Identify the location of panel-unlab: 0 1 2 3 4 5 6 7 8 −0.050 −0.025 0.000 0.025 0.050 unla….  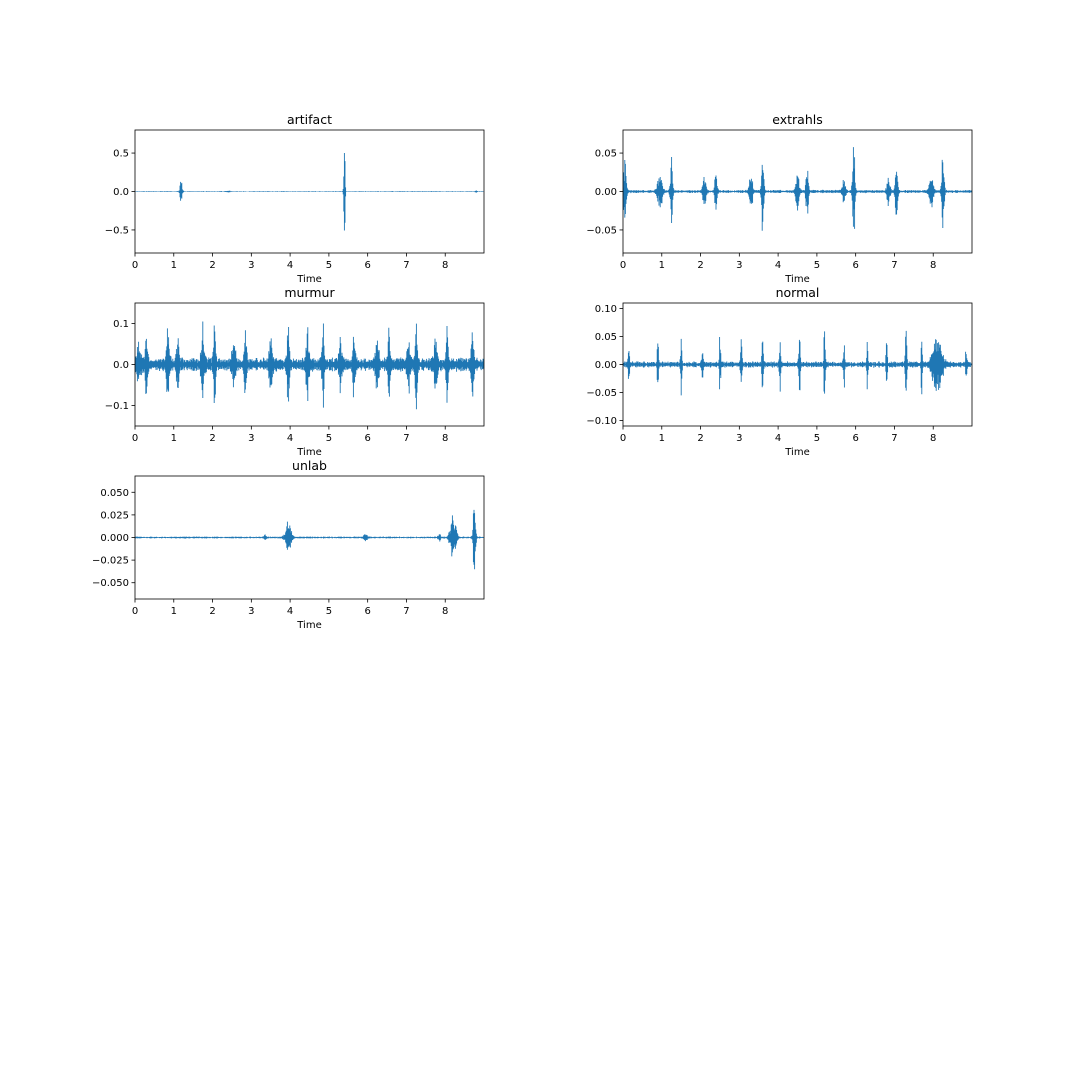
(288, 544).